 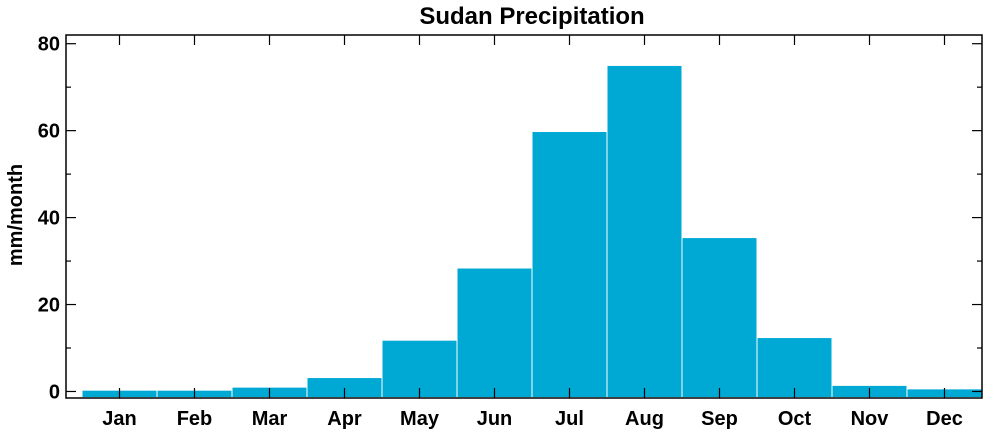 I want to click on y-tick-labels: 0 20 40 60 80, so click(x=49, y=219).